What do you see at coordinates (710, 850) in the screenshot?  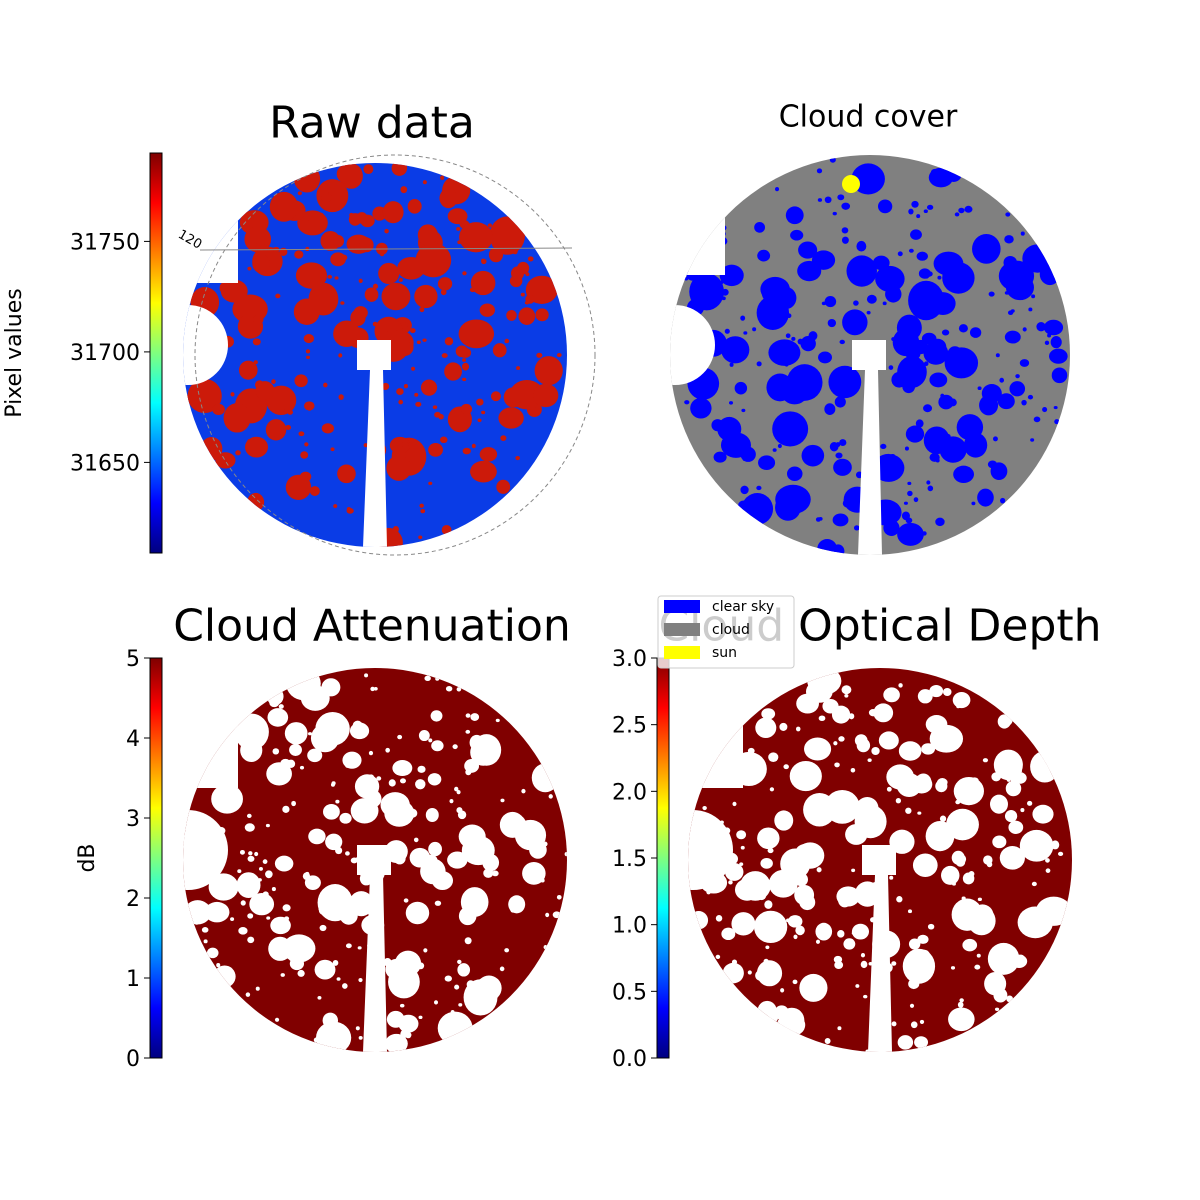 I see `notch` at bounding box center [710, 850].